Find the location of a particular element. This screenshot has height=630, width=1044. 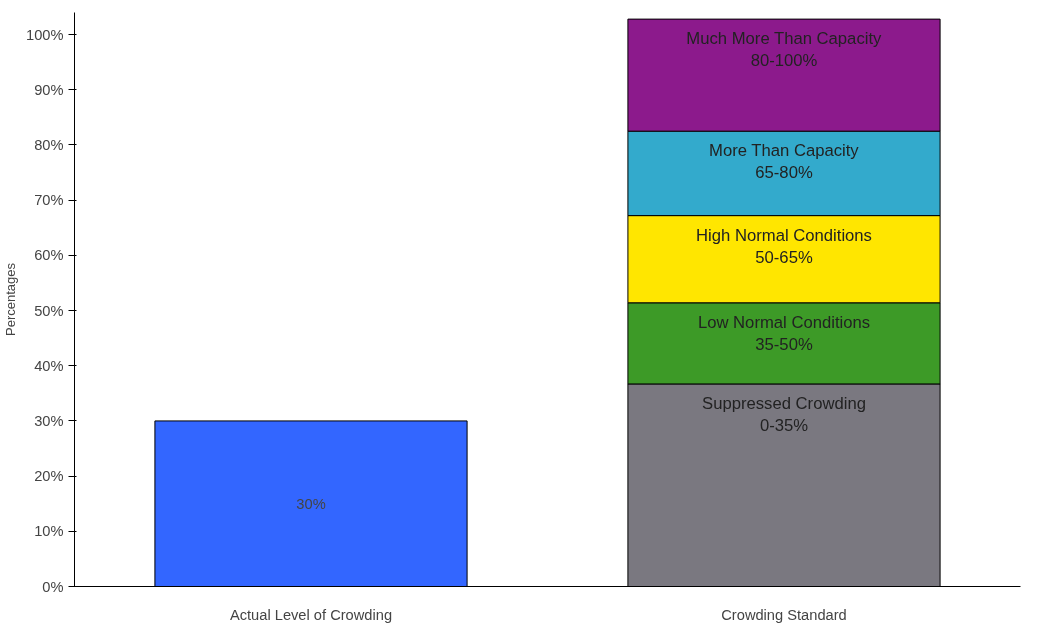

series-label: High Normal Conditions is located at coordinates (784, 235).